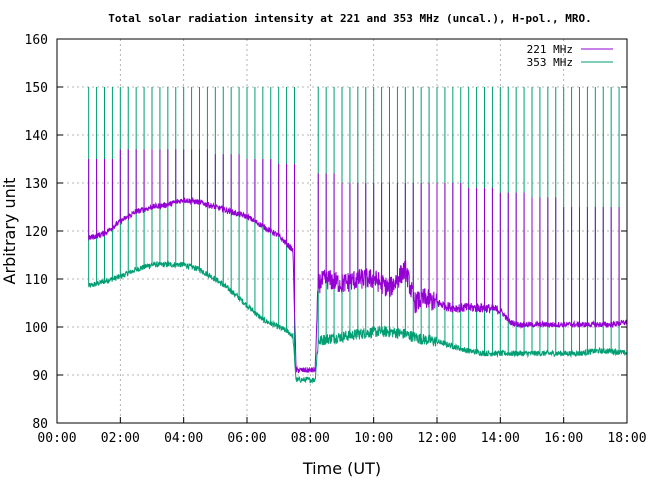 The height and width of the screenshot is (480, 650). I want to click on x-tick-label: 06:00, so click(246, 438).